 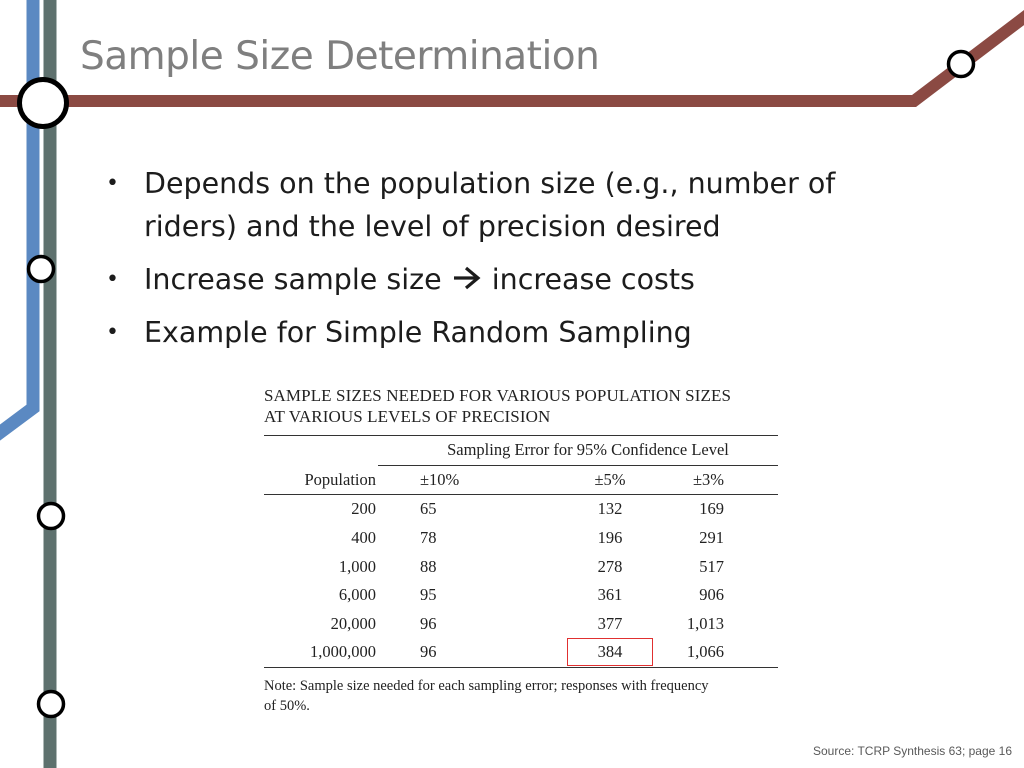 I want to click on table-row: 1,000,000 96 384 1,066, so click(x=521, y=653).